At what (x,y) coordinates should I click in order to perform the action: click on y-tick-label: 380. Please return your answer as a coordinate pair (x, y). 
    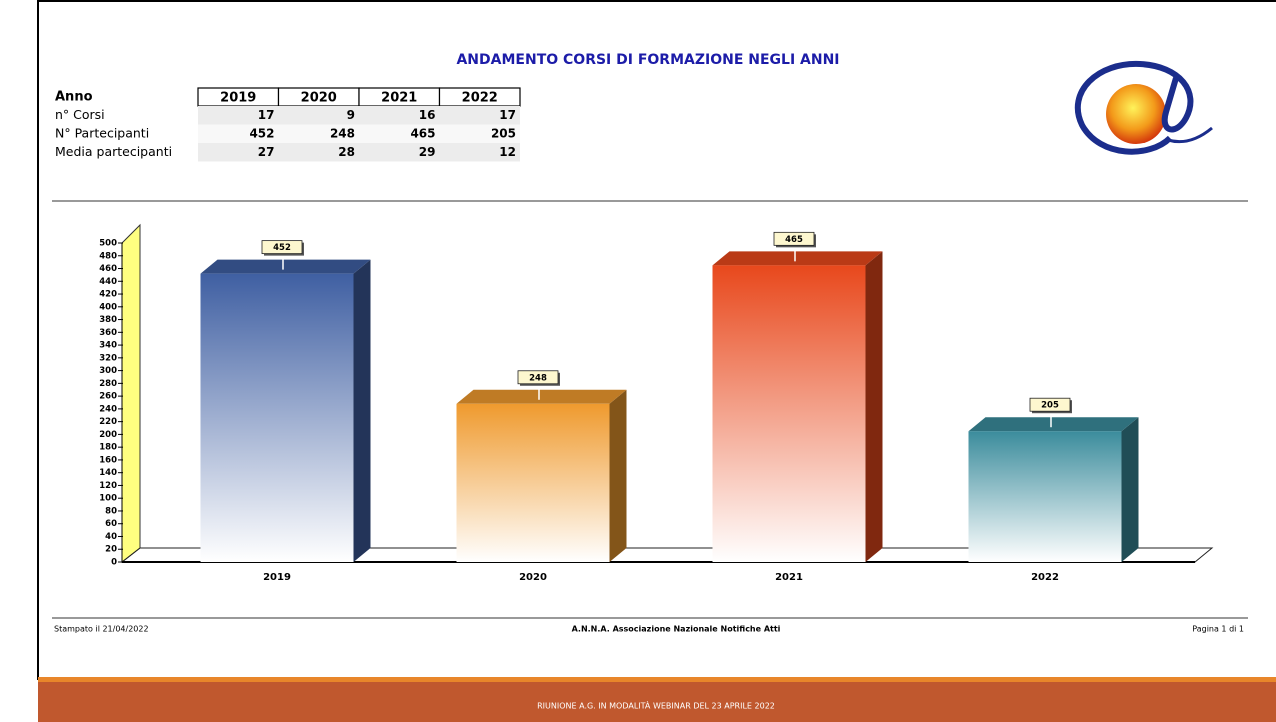
    Looking at the image, I should click on (108, 320).